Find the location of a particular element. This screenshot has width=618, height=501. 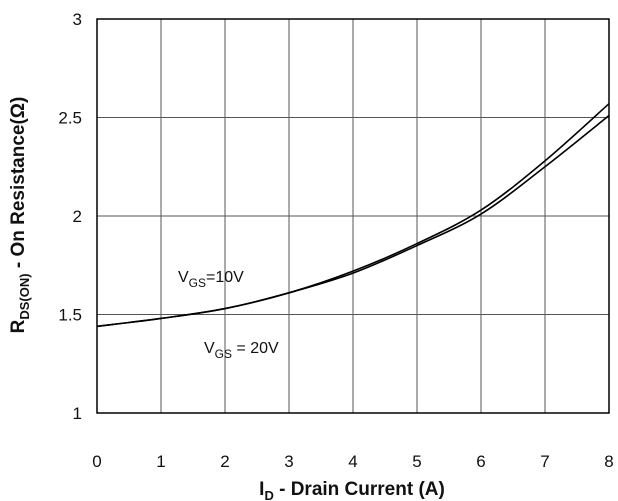

y-tick-label: 1 is located at coordinates (77, 413).